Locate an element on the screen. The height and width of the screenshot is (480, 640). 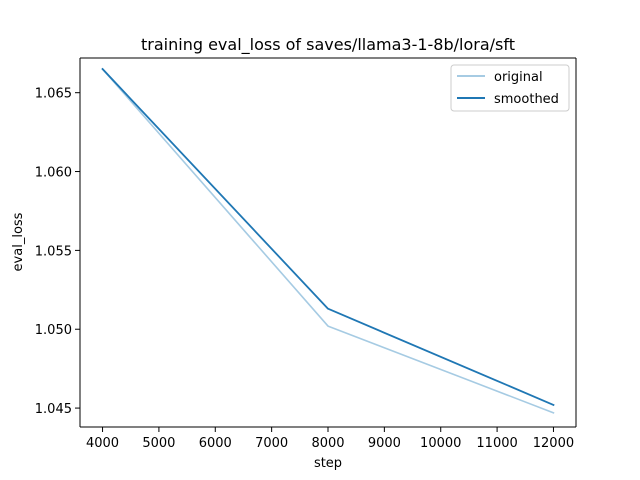
y-tick-label: 1.060 is located at coordinates (53, 173).